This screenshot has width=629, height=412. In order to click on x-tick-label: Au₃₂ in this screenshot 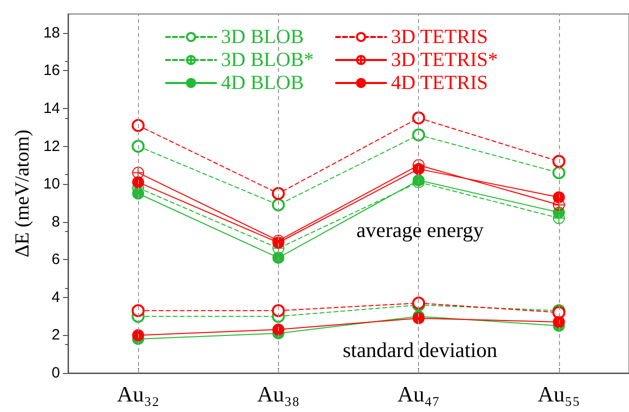, I will do `click(138, 394)`.